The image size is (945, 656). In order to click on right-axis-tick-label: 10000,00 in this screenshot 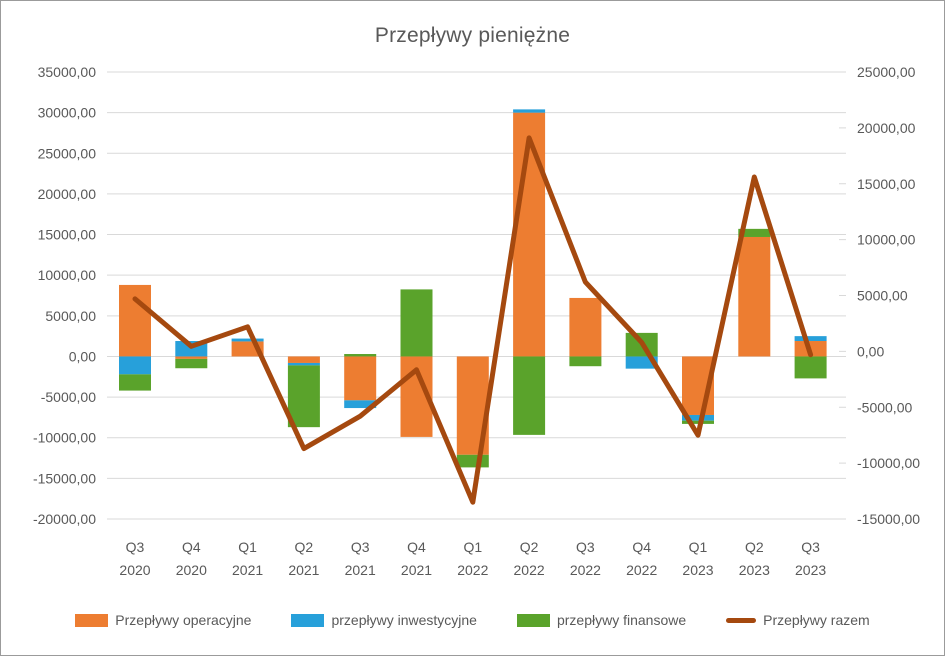, I will do `click(886, 240)`.